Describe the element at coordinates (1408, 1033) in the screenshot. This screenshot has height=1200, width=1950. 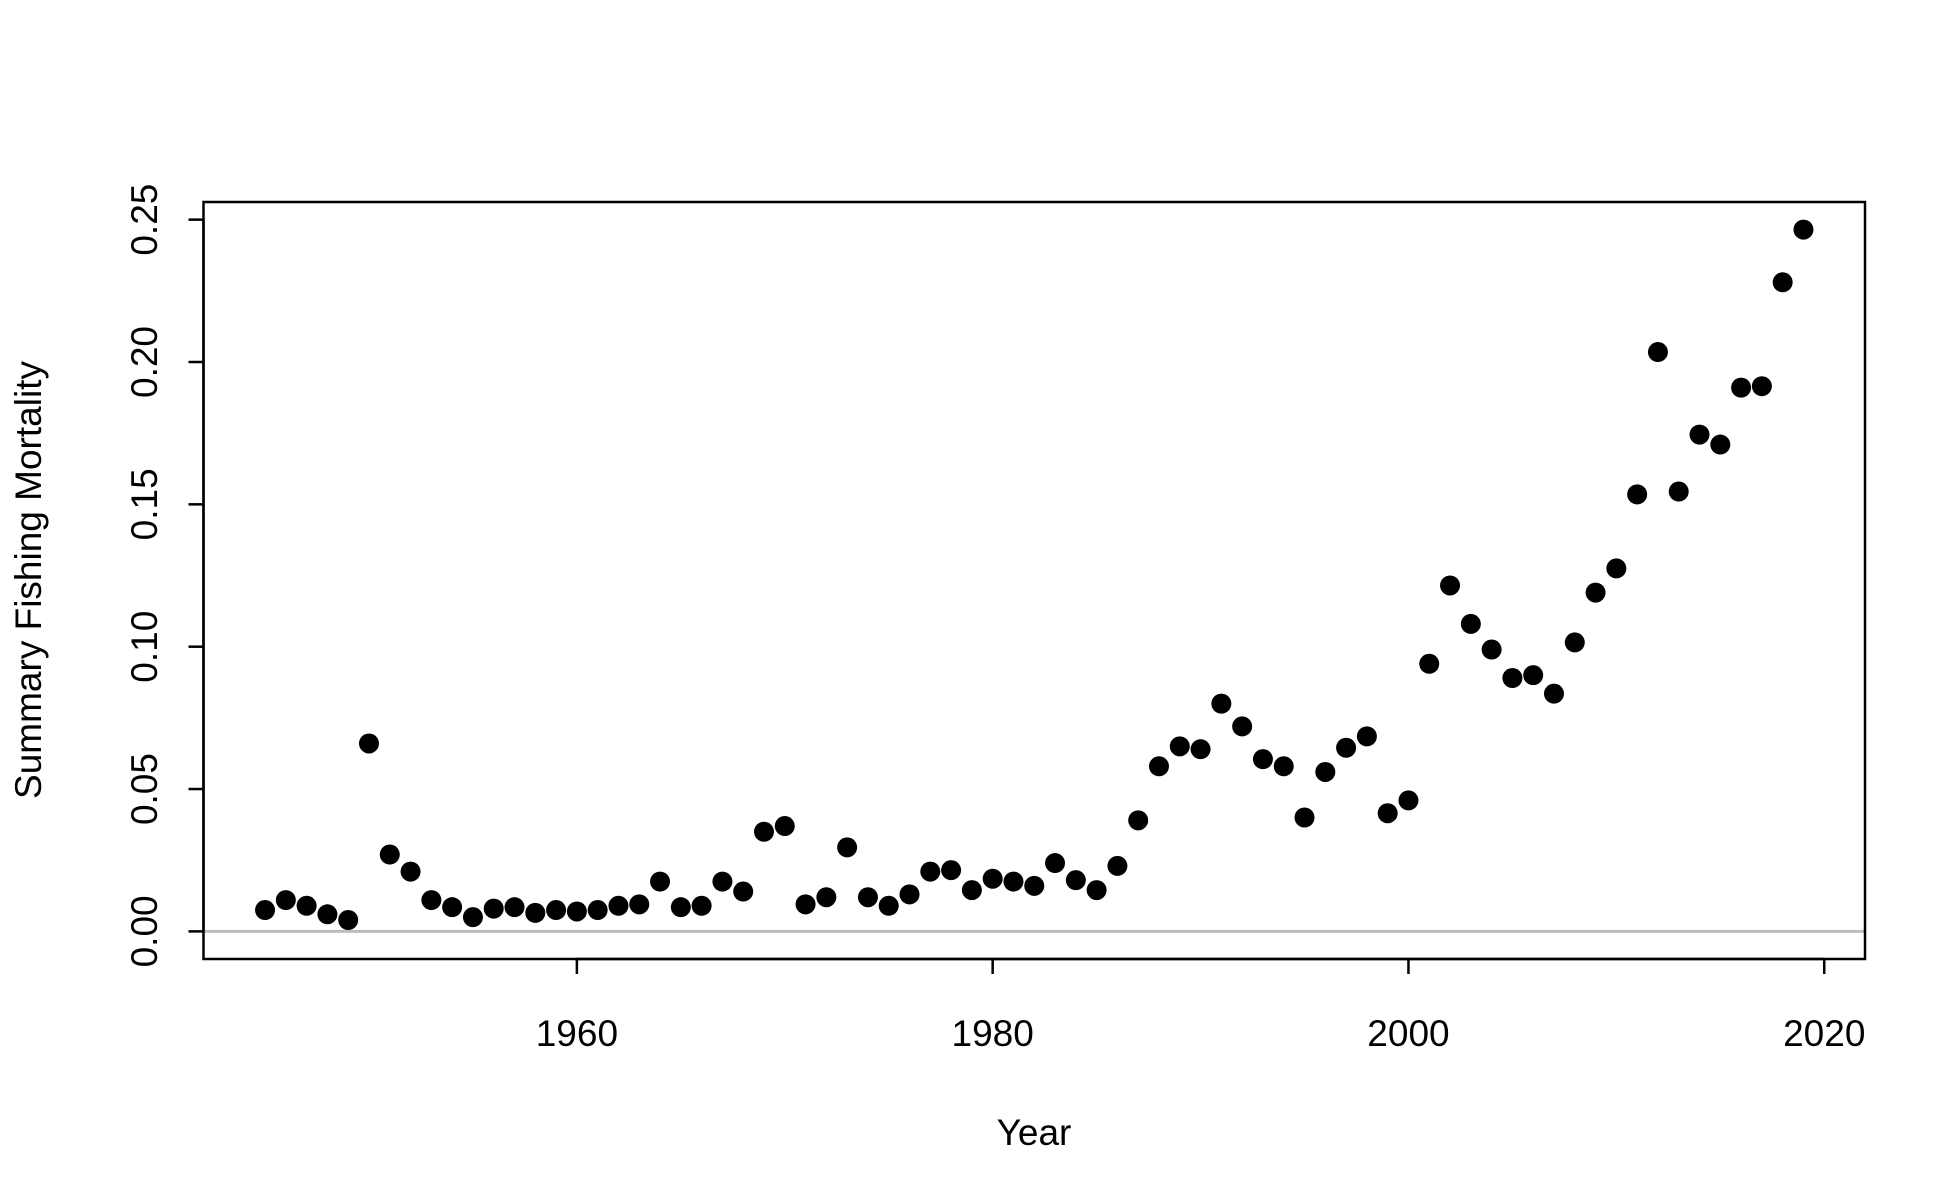
I see `x-tick-label: 2000` at that location.